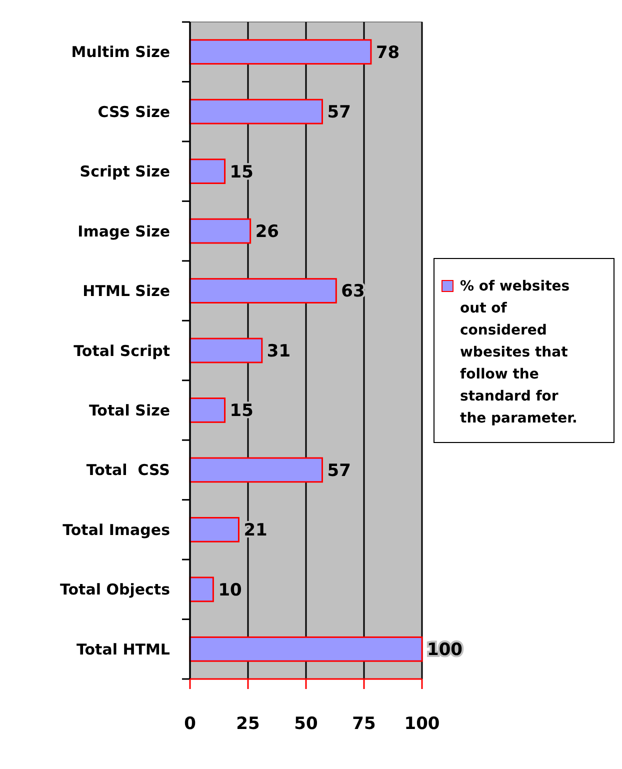 The image size is (622, 769). Describe the element at coordinates (353, 292) in the screenshot. I see `data-label: 63` at that location.